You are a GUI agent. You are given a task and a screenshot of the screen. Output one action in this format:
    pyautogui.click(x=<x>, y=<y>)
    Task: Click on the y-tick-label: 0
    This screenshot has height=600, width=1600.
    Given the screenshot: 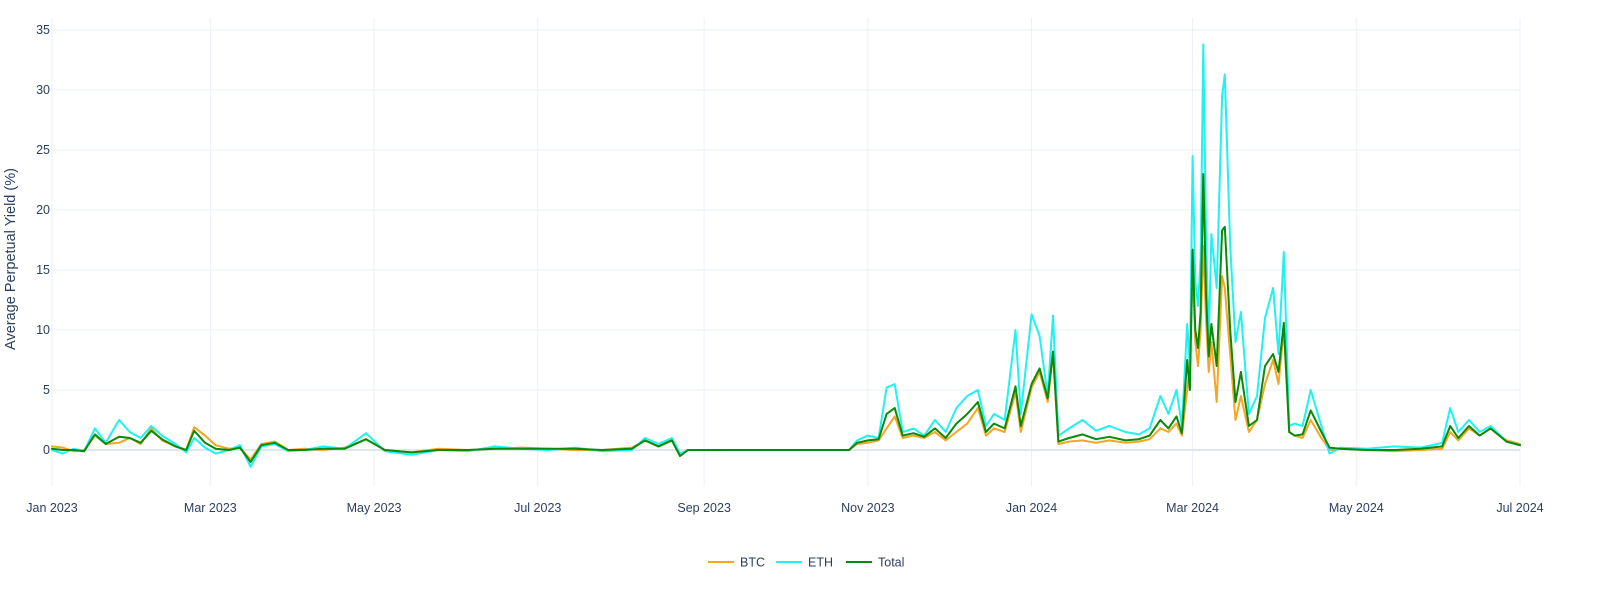 What is the action you would take?
    pyautogui.click(x=46, y=450)
    